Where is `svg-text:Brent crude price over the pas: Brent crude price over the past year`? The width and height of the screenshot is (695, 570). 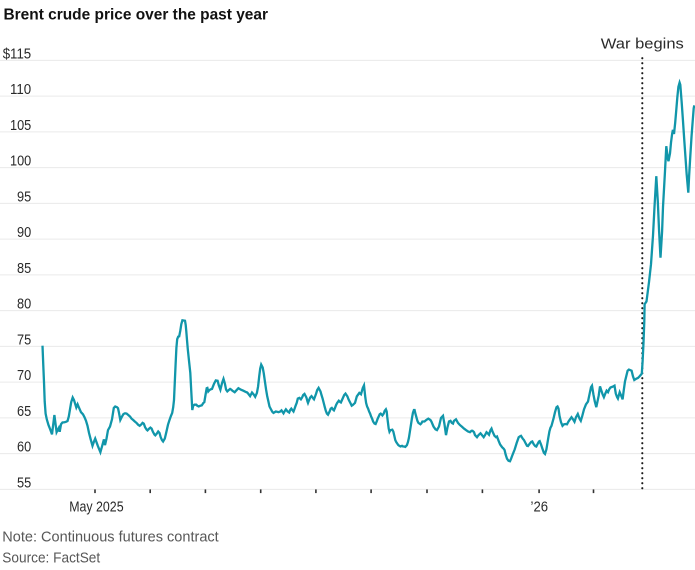
svg-text:Brent crude price over the pas: Brent crude price over the past year is located at coordinates (136, 14).